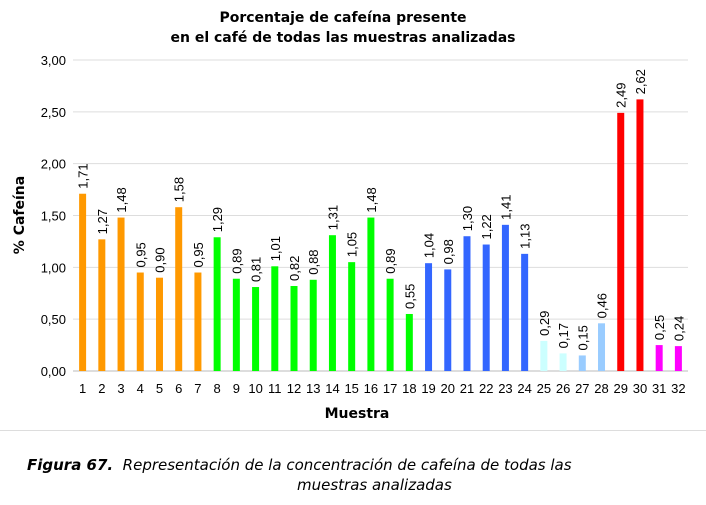  Describe the element at coordinates (544, 388) in the screenshot. I see `x-tick-label: 25` at that location.